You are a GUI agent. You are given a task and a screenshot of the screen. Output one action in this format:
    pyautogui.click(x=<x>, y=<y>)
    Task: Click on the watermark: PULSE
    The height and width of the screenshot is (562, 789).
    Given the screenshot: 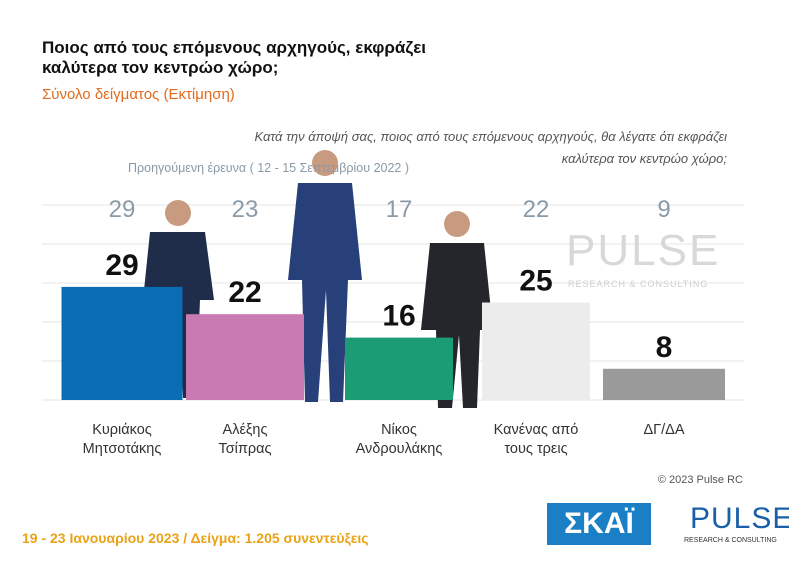 What is the action you would take?
    pyautogui.click(x=643, y=250)
    